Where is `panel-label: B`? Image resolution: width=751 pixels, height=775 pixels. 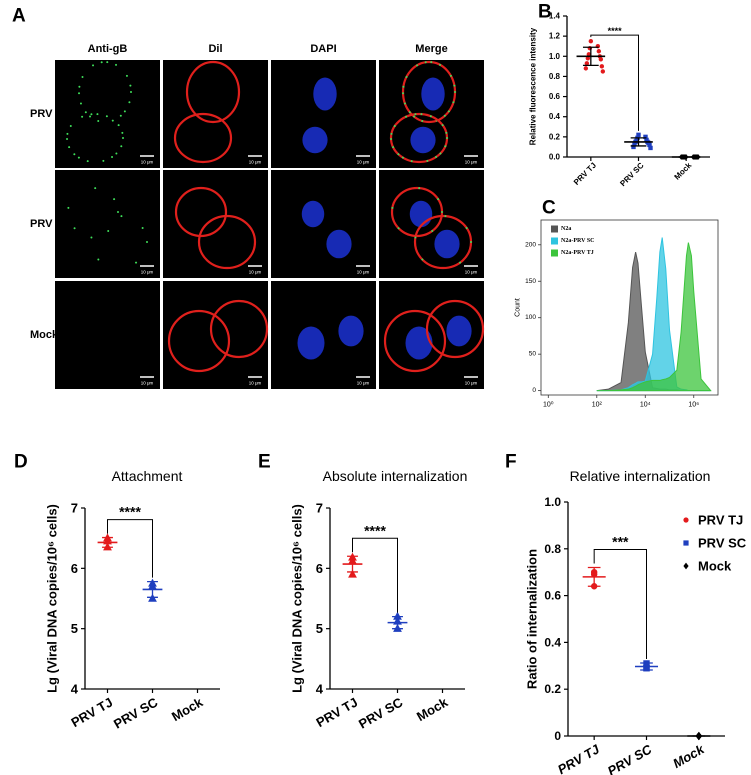
panel-label: B is located at coordinates (545, 12).